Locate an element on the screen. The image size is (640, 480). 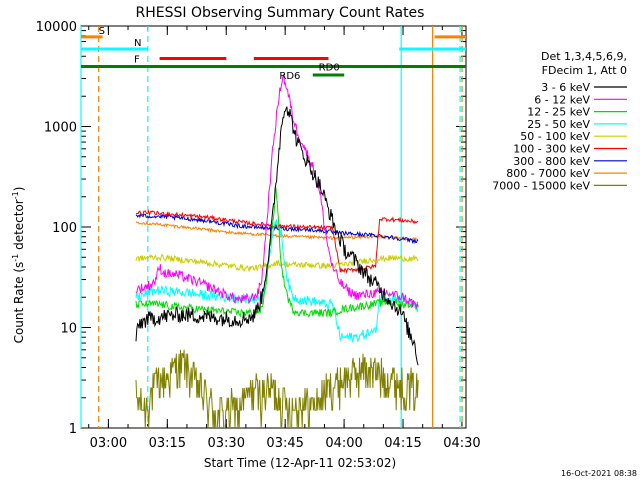
x-tick-label: 03:15 is located at coordinates (167, 443).